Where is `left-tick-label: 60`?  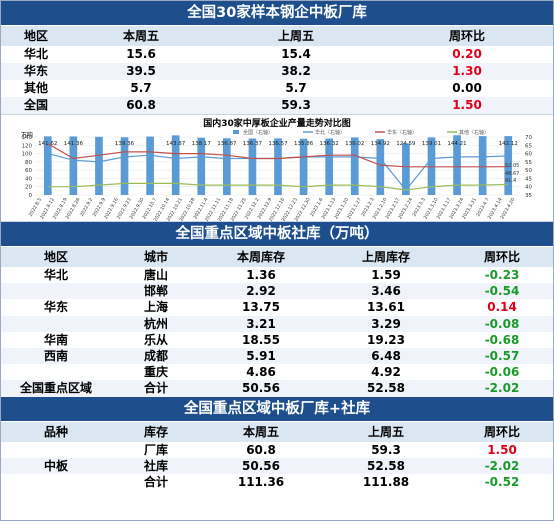
left-tick-label: 60 is located at coordinates (28, 171).